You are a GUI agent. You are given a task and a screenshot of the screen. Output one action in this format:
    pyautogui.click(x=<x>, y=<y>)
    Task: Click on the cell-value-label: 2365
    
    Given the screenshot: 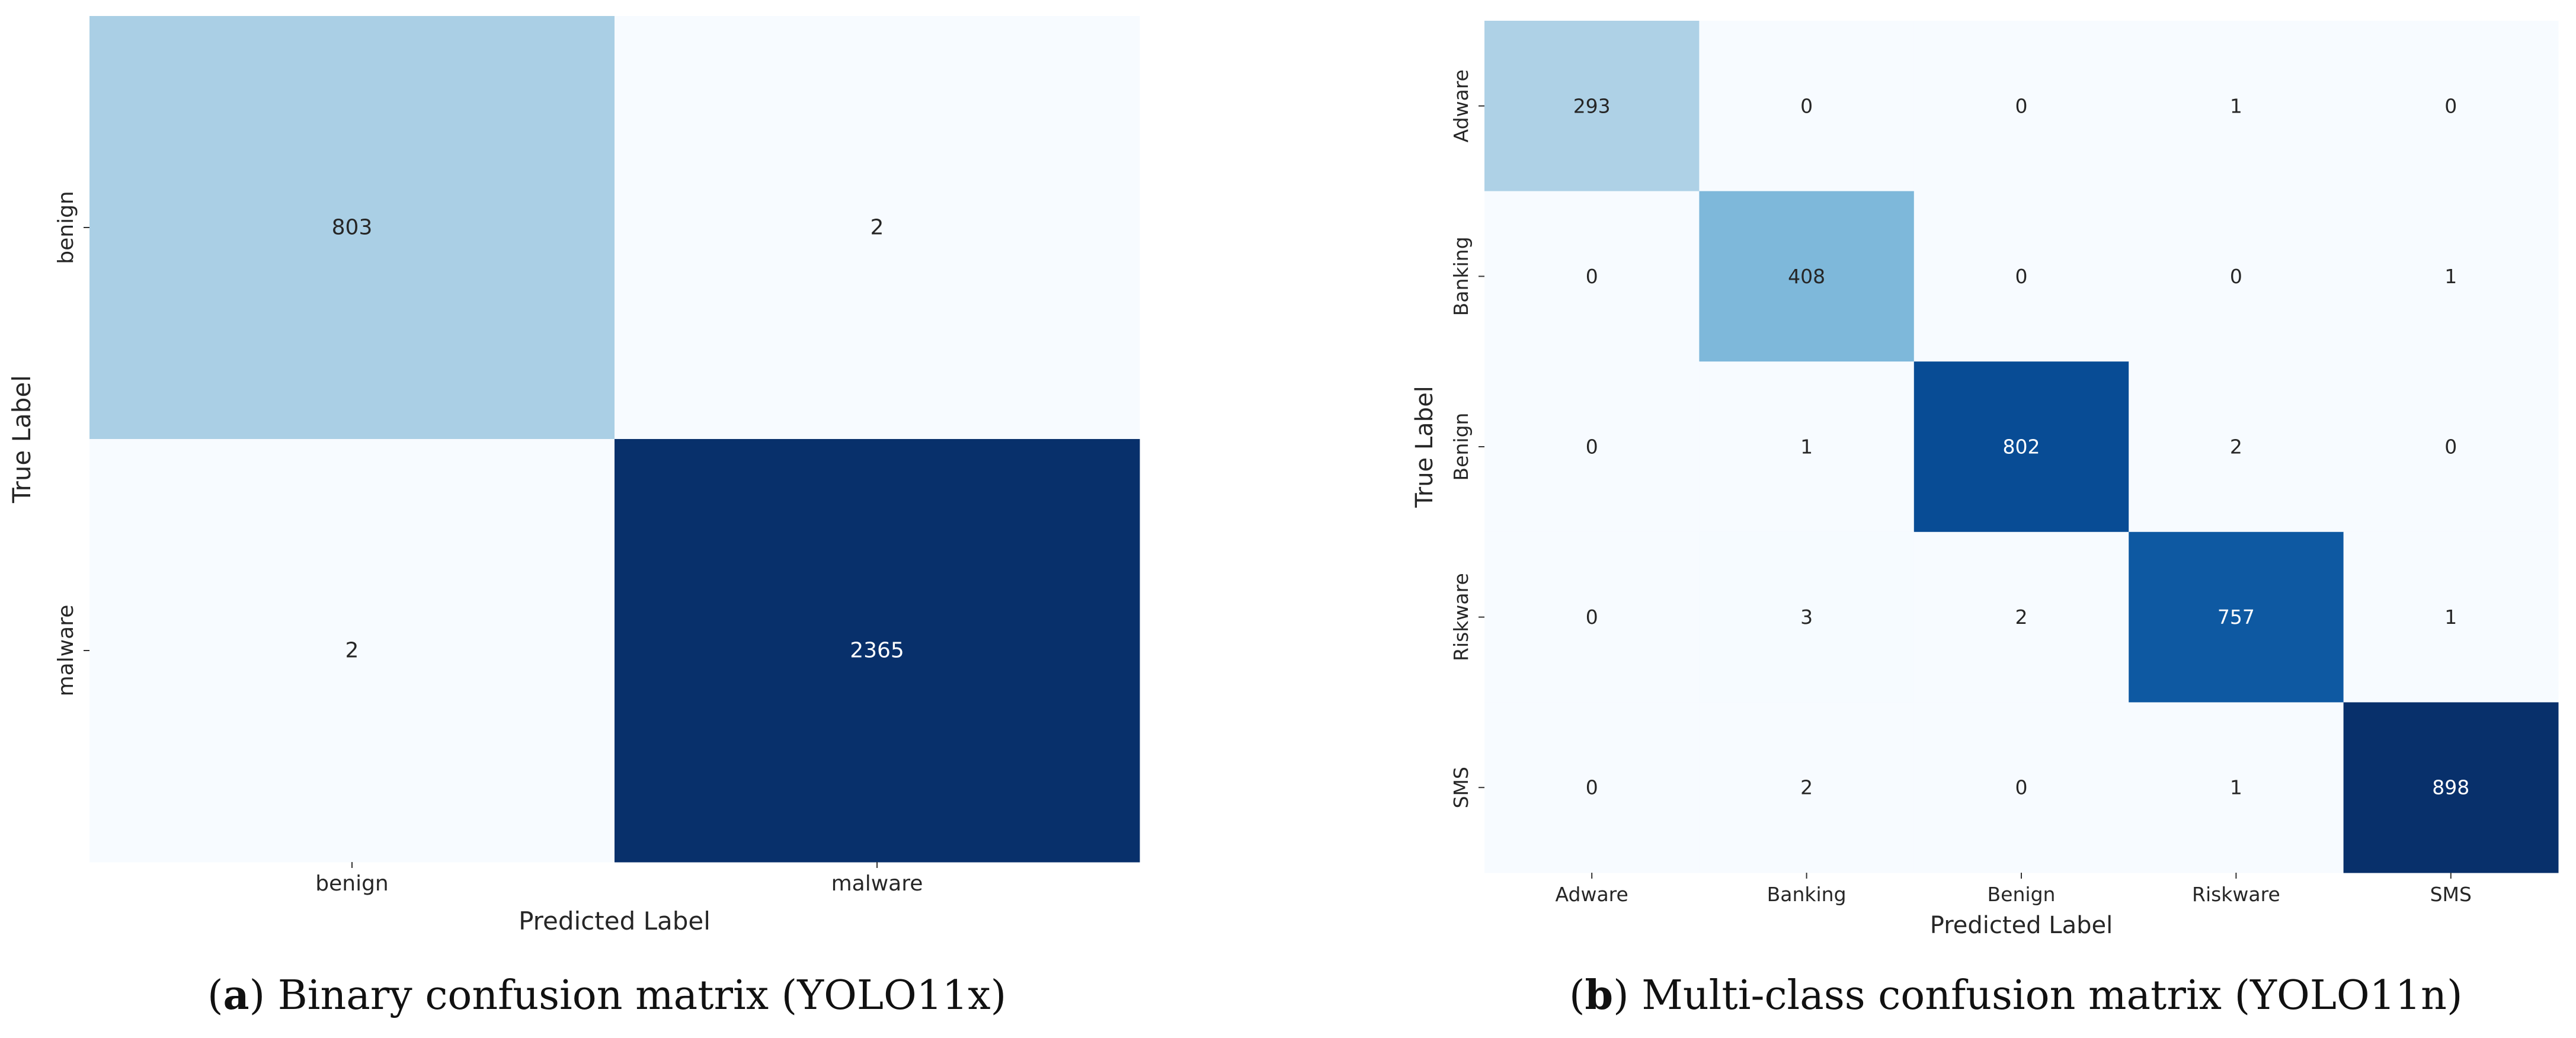 What is the action you would take?
    pyautogui.click(x=877, y=651)
    